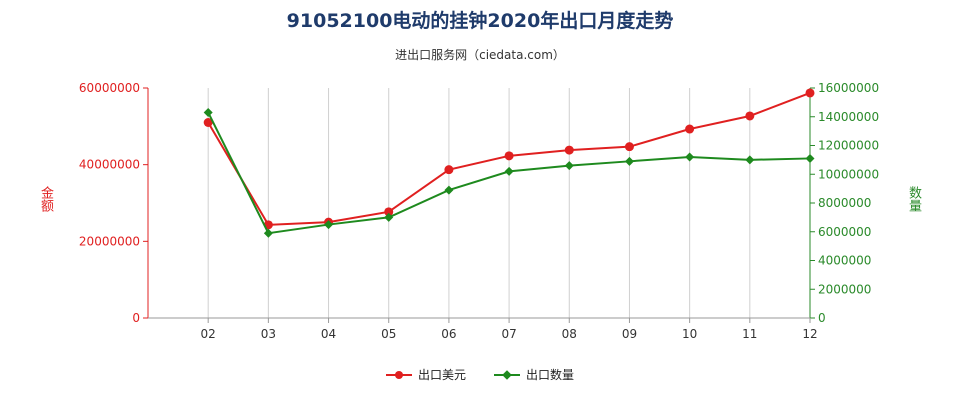 The height and width of the screenshot is (400, 960). What do you see at coordinates (844, 232) in the screenshot?
I see `right-tick-label: 6000000` at bounding box center [844, 232].